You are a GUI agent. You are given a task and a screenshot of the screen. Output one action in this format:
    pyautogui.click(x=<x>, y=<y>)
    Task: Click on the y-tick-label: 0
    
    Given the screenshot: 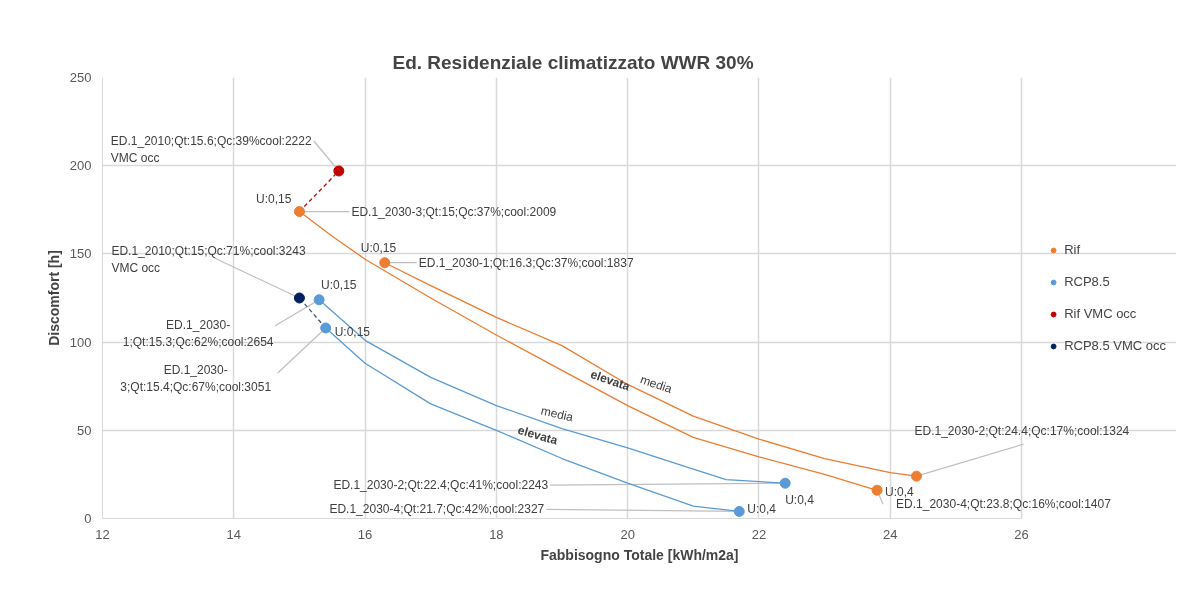 What is the action you would take?
    pyautogui.click(x=88, y=518)
    